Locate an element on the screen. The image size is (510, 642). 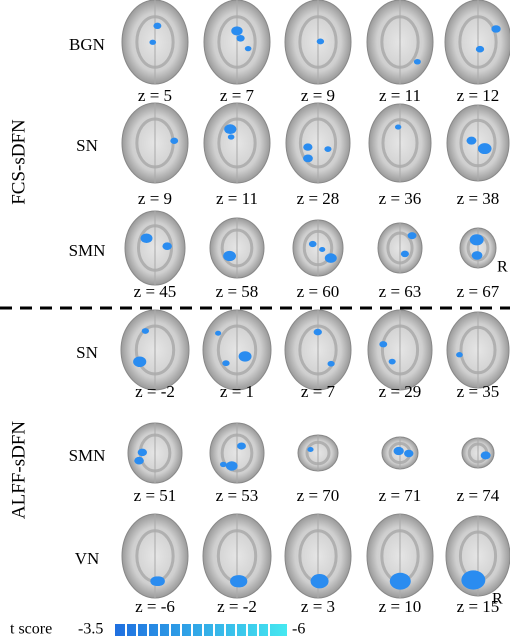
legend-min: -3.5 is located at coordinates (90, 629).